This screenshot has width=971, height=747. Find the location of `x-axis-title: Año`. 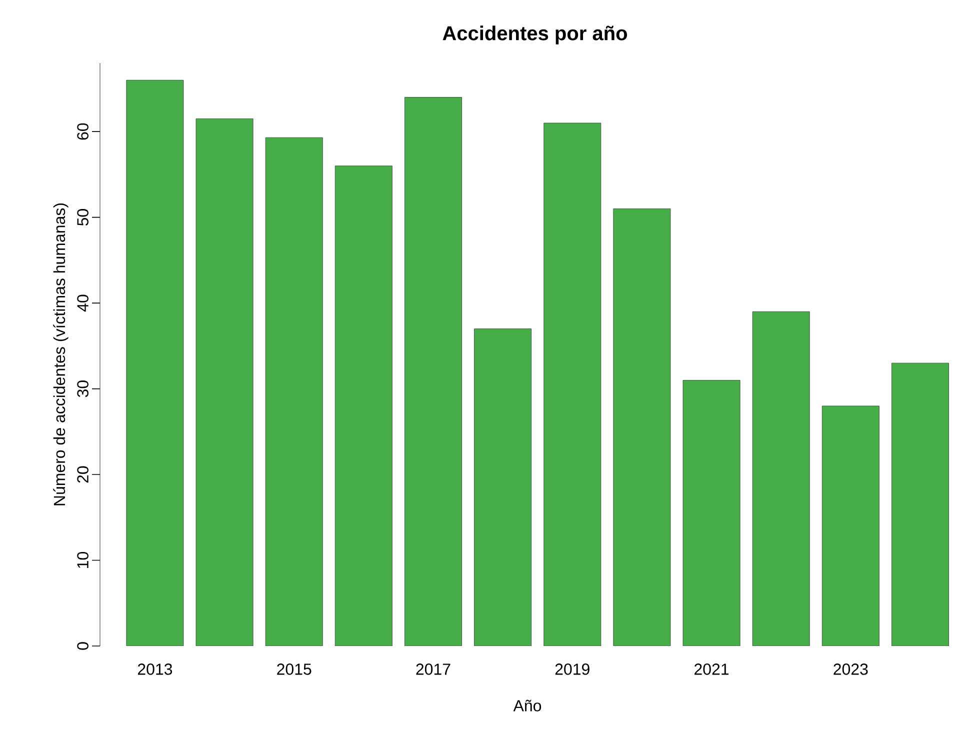

x-axis-title: Año is located at coordinates (527, 706).